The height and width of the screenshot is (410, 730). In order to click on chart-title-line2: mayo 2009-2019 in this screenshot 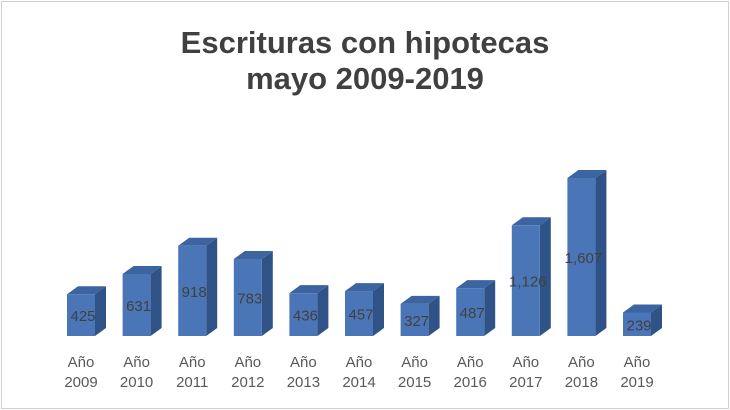, I will do `click(365, 78)`.